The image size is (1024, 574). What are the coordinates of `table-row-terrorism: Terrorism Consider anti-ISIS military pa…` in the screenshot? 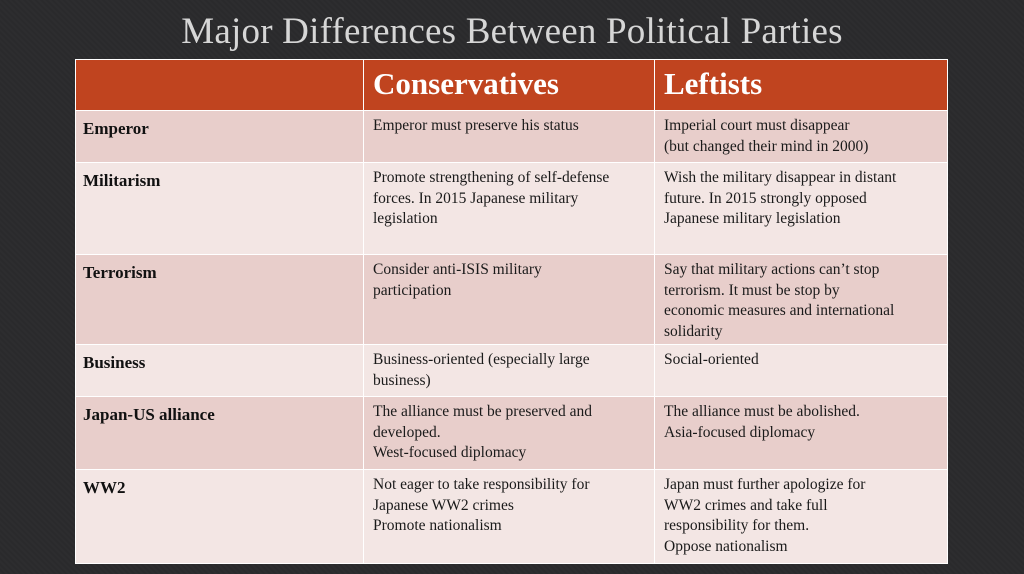 It's located at (511, 299).